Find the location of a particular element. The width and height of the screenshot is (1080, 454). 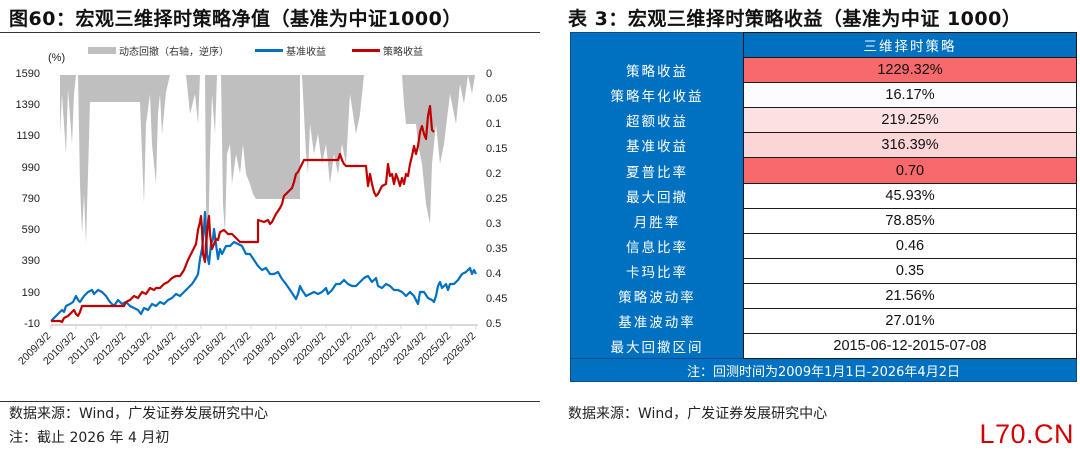

y-tick: 590 is located at coordinates (30, 230).